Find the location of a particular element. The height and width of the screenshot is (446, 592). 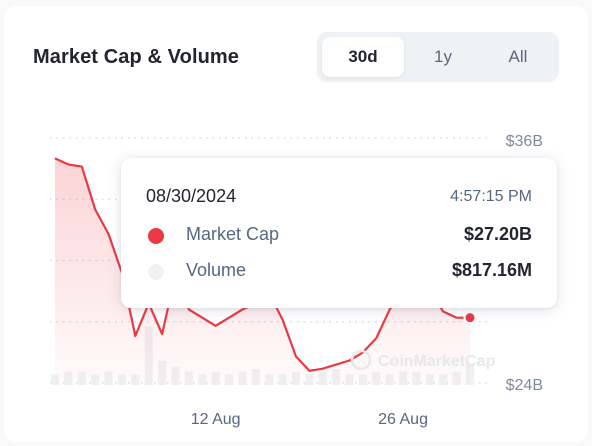

tooltip-value-market-cap: $27.20B is located at coordinates (497, 234).